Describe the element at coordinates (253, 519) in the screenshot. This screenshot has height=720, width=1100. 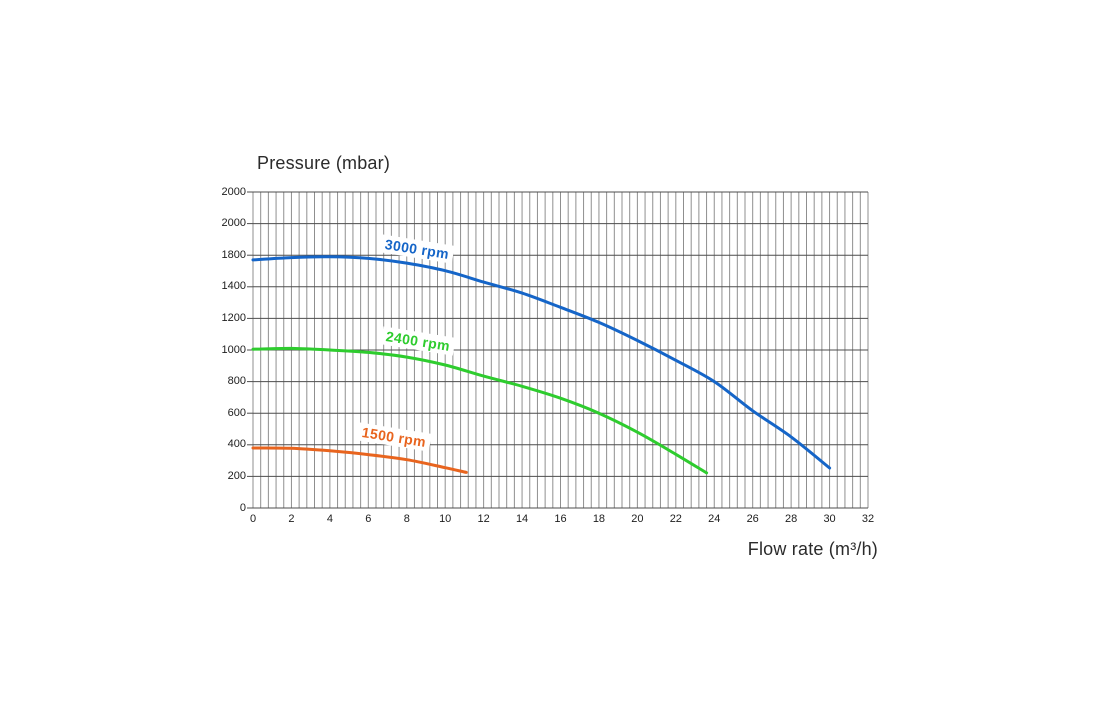
I see `x-tick-label: 0` at that location.